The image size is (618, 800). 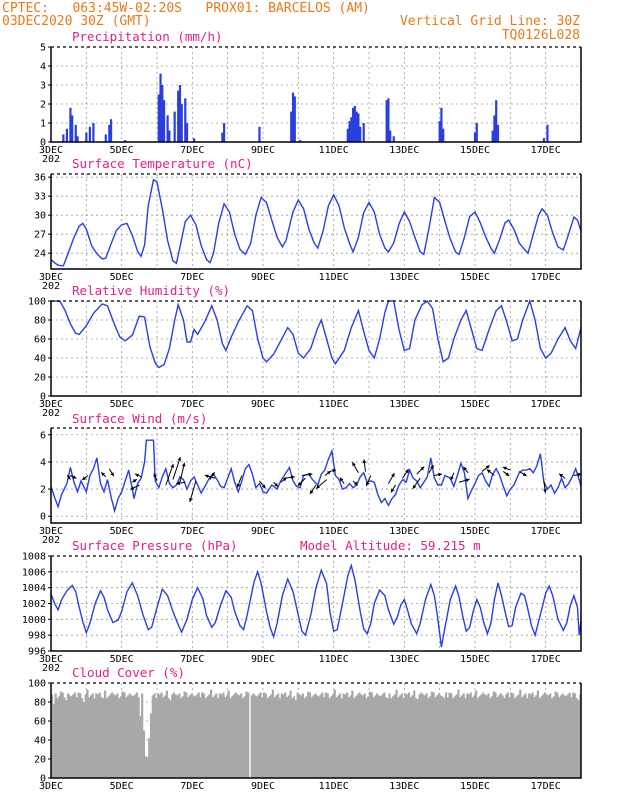 I want to click on pressure-ytick-label: 1004, so click(x=34, y=588).